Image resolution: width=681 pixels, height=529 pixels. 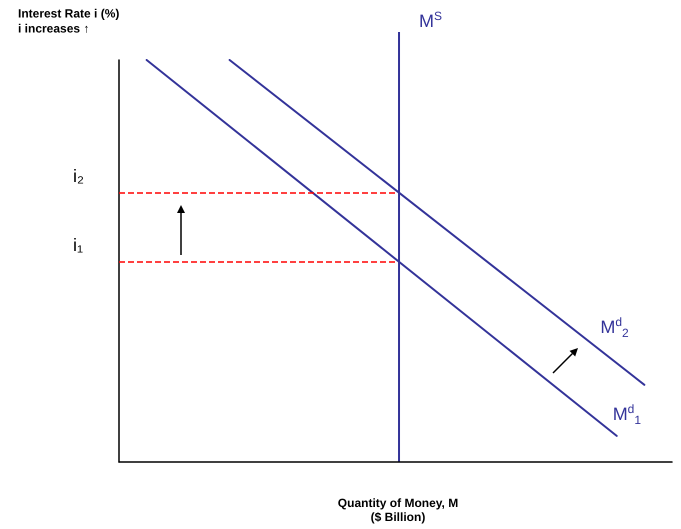 I want to click on ref-line-label: i₂, so click(x=78, y=176).